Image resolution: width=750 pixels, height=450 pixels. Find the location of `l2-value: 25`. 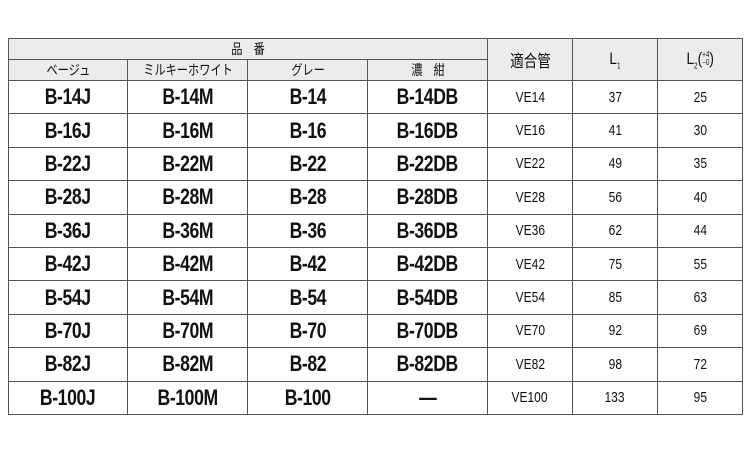

l2-value: 25 is located at coordinates (700, 97).